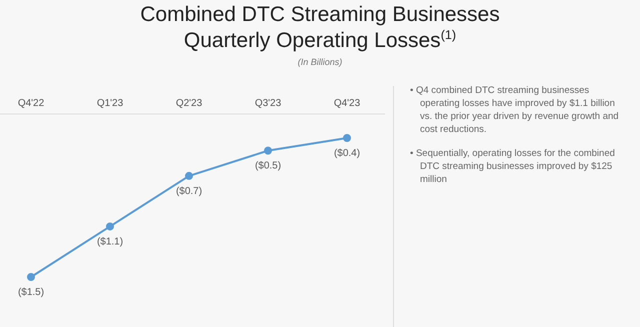 The image size is (640, 327). What do you see at coordinates (268, 166) in the screenshot?
I see `data-label: ($0.5)` at bounding box center [268, 166].